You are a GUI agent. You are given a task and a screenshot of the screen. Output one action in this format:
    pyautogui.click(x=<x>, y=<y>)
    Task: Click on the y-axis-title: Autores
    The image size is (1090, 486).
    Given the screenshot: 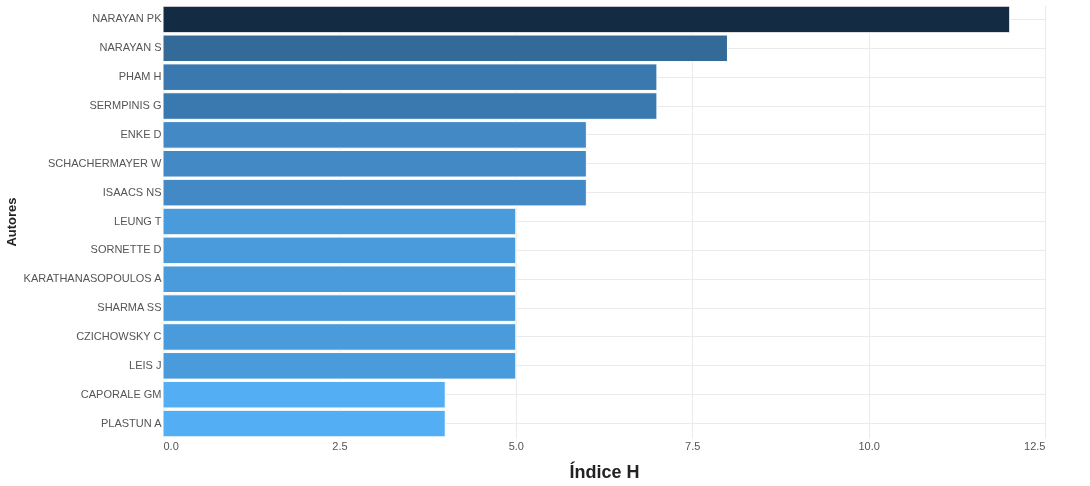 What is the action you would take?
    pyautogui.click(x=11, y=222)
    